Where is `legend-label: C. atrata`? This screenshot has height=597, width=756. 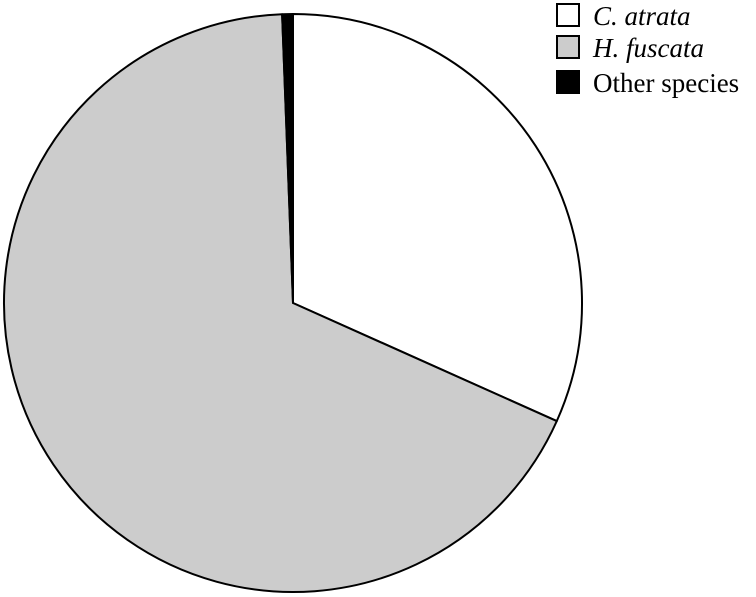 legend-label: C. atrata is located at coordinates (642, 16).